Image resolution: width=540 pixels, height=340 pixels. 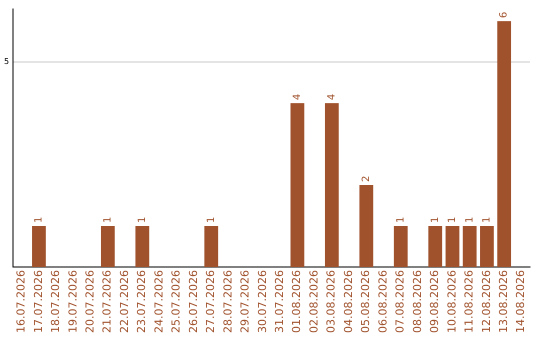 I want to click on x-tick-label: 12.08.2026, so click(x=486, y=302).